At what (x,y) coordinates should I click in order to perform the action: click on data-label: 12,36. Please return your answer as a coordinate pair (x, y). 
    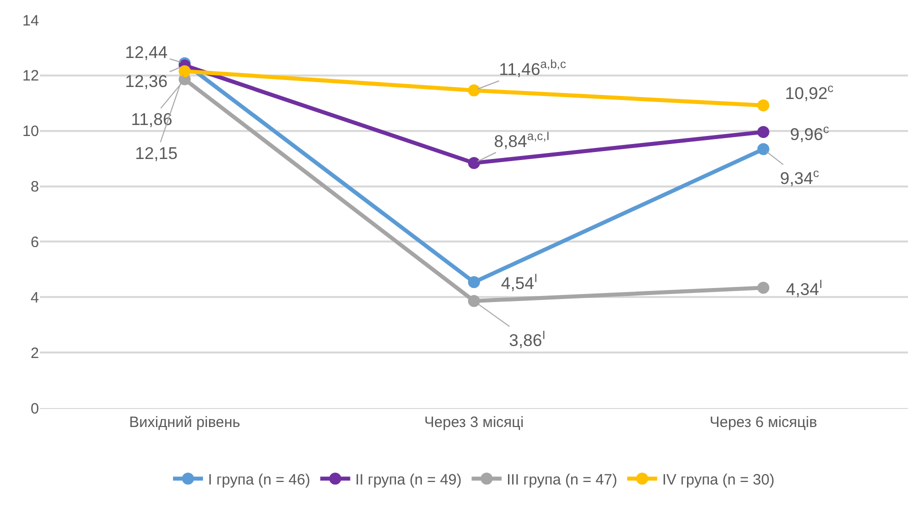
    Looking at the image, I should click on (146, 81).